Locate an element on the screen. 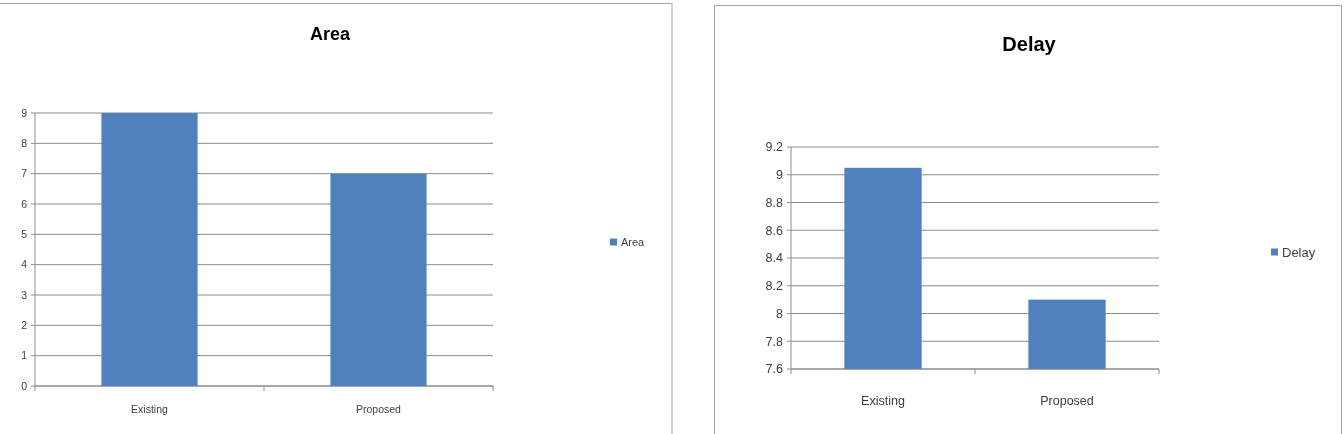 This screenshot has width=1344, height=434. chart-title: Delay is located at coordinates (1029, 44).